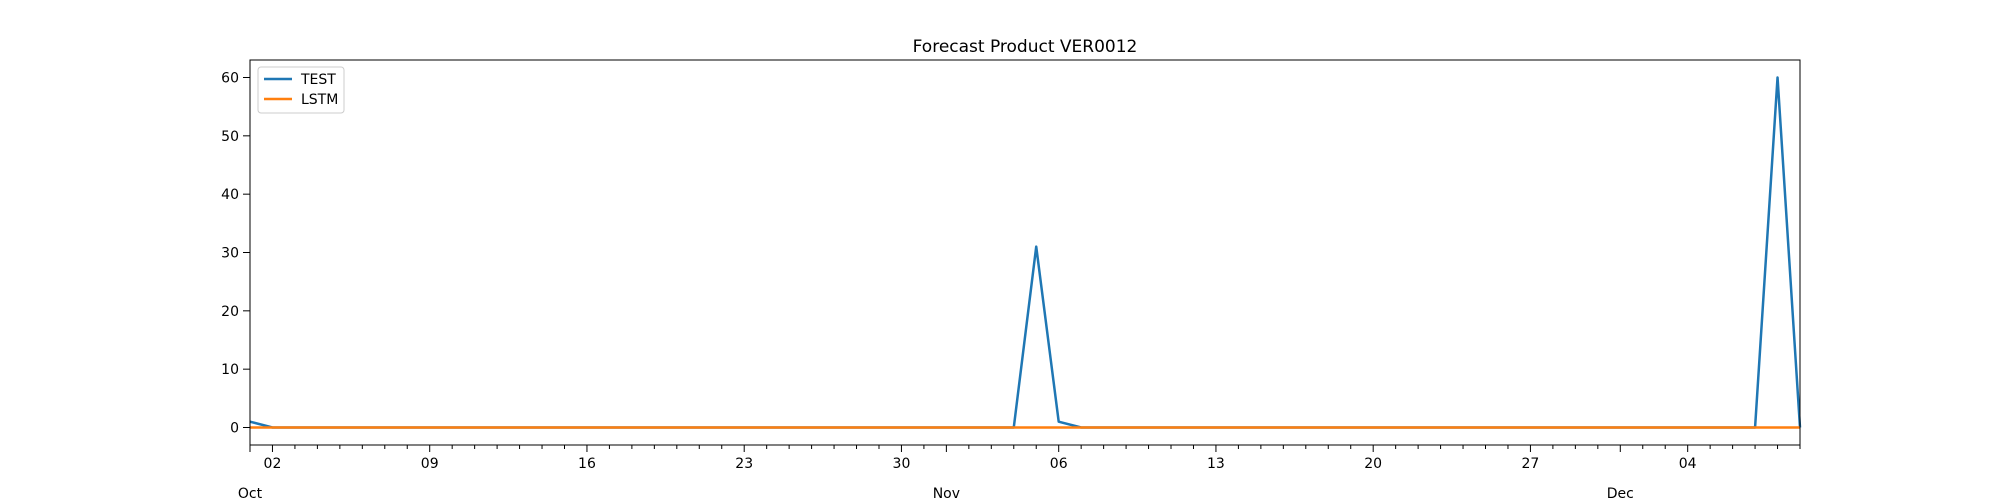 This screenshot has height=500, width=2000. What do you see at coordinates (273, 464) in the screenshot?
I see `x-tick-label: 02` at bounding box center [273, 464].